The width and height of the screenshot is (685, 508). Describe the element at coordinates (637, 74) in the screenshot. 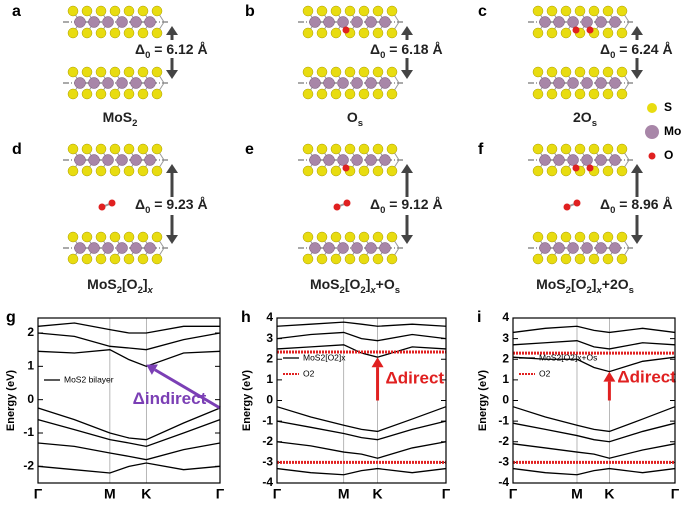

I see `separation-arrow-head` at that location.